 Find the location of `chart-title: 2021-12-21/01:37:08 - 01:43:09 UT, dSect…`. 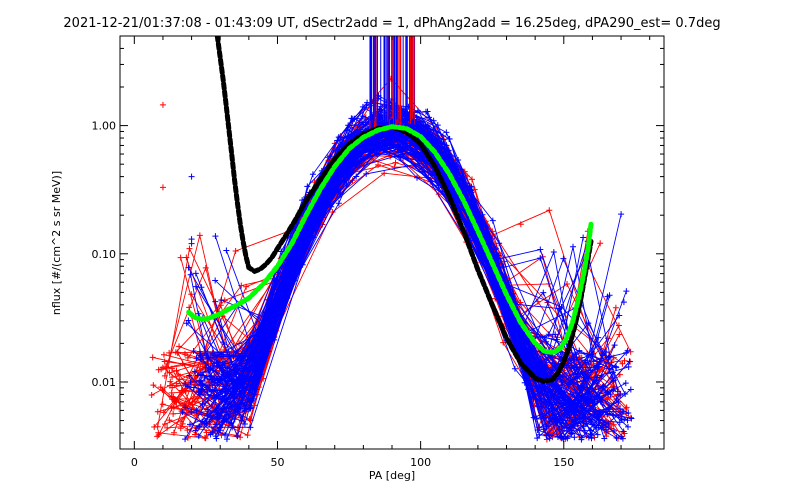

chart-title: 2021-12-21/01:37:08 - 01:43:09 UT, dSect… is located at coordinates (391, 23).